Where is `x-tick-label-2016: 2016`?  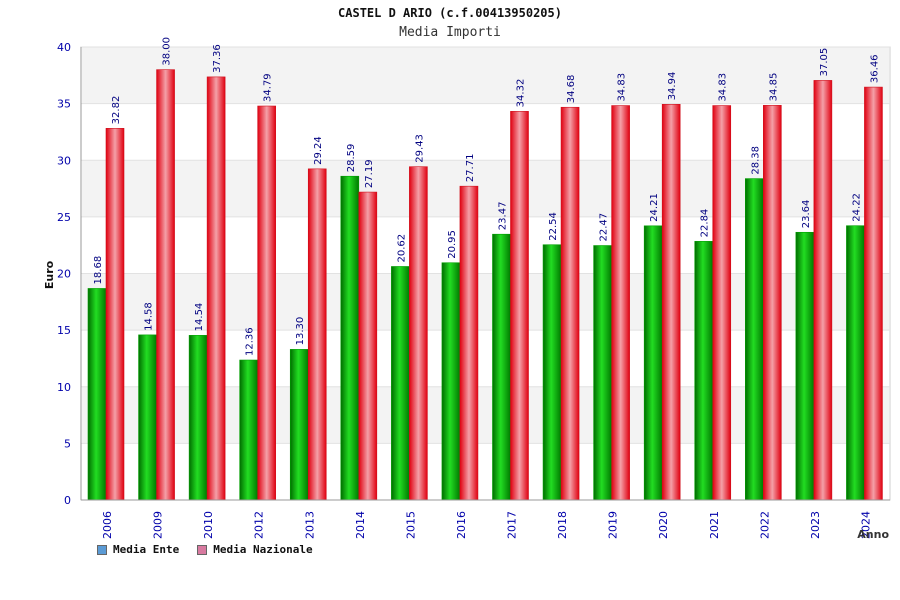
x-tick-label-2016: 2016 is located at coordinates (461, 525).